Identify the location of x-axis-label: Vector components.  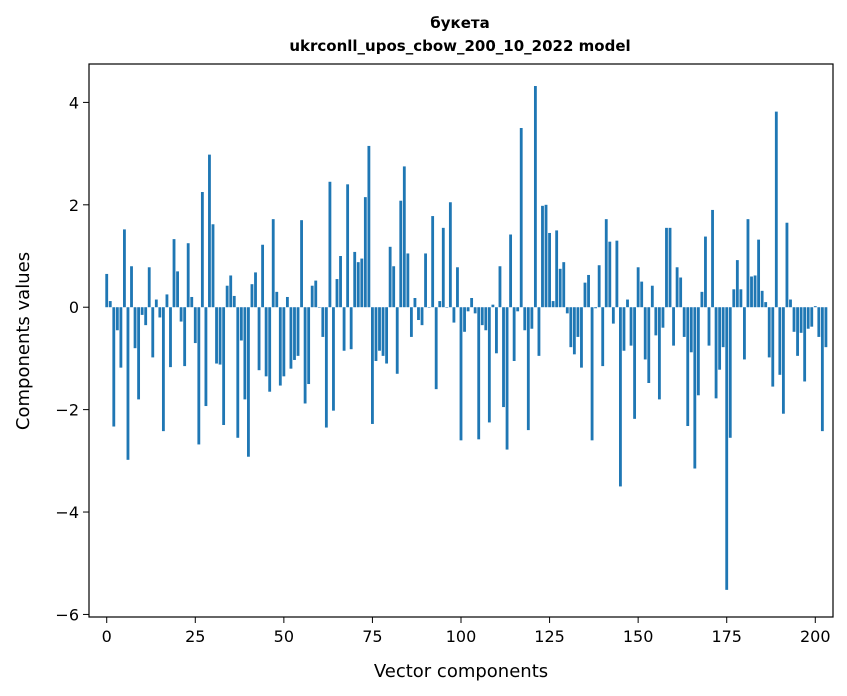
(461, 671).